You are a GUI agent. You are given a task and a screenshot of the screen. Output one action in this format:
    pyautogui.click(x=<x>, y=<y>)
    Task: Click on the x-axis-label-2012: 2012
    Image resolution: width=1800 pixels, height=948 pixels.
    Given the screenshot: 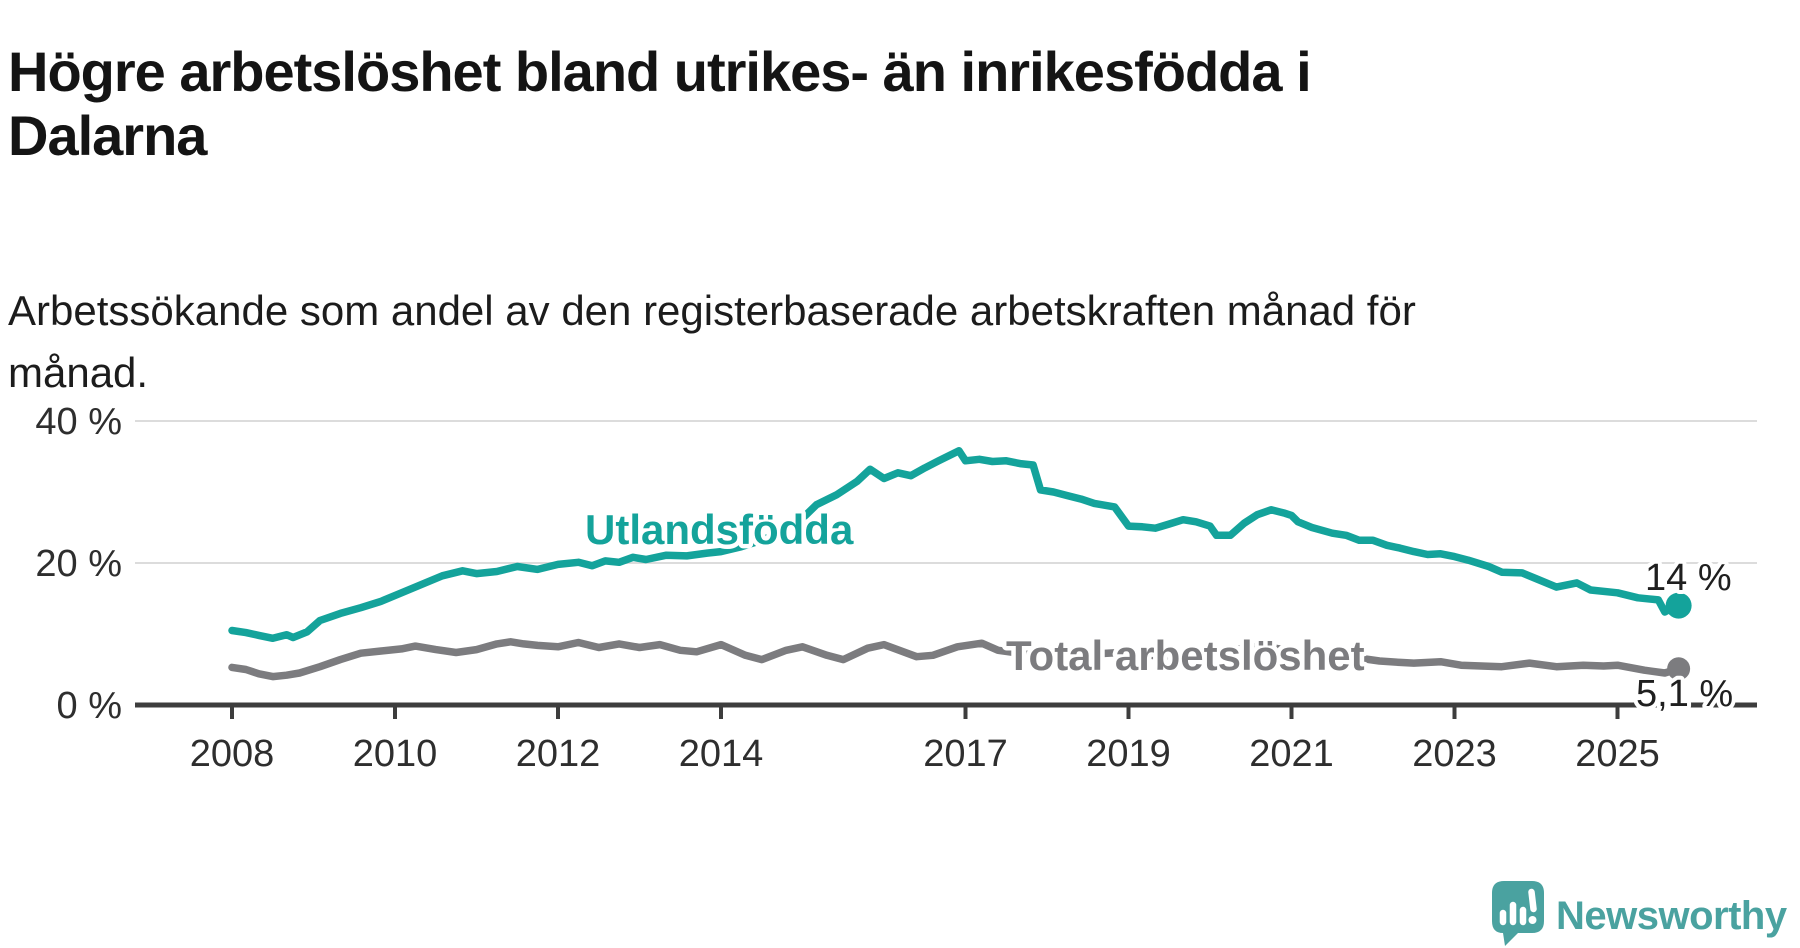 What is the action you would take?
    pyautogui.click(x=558, y=754)
    